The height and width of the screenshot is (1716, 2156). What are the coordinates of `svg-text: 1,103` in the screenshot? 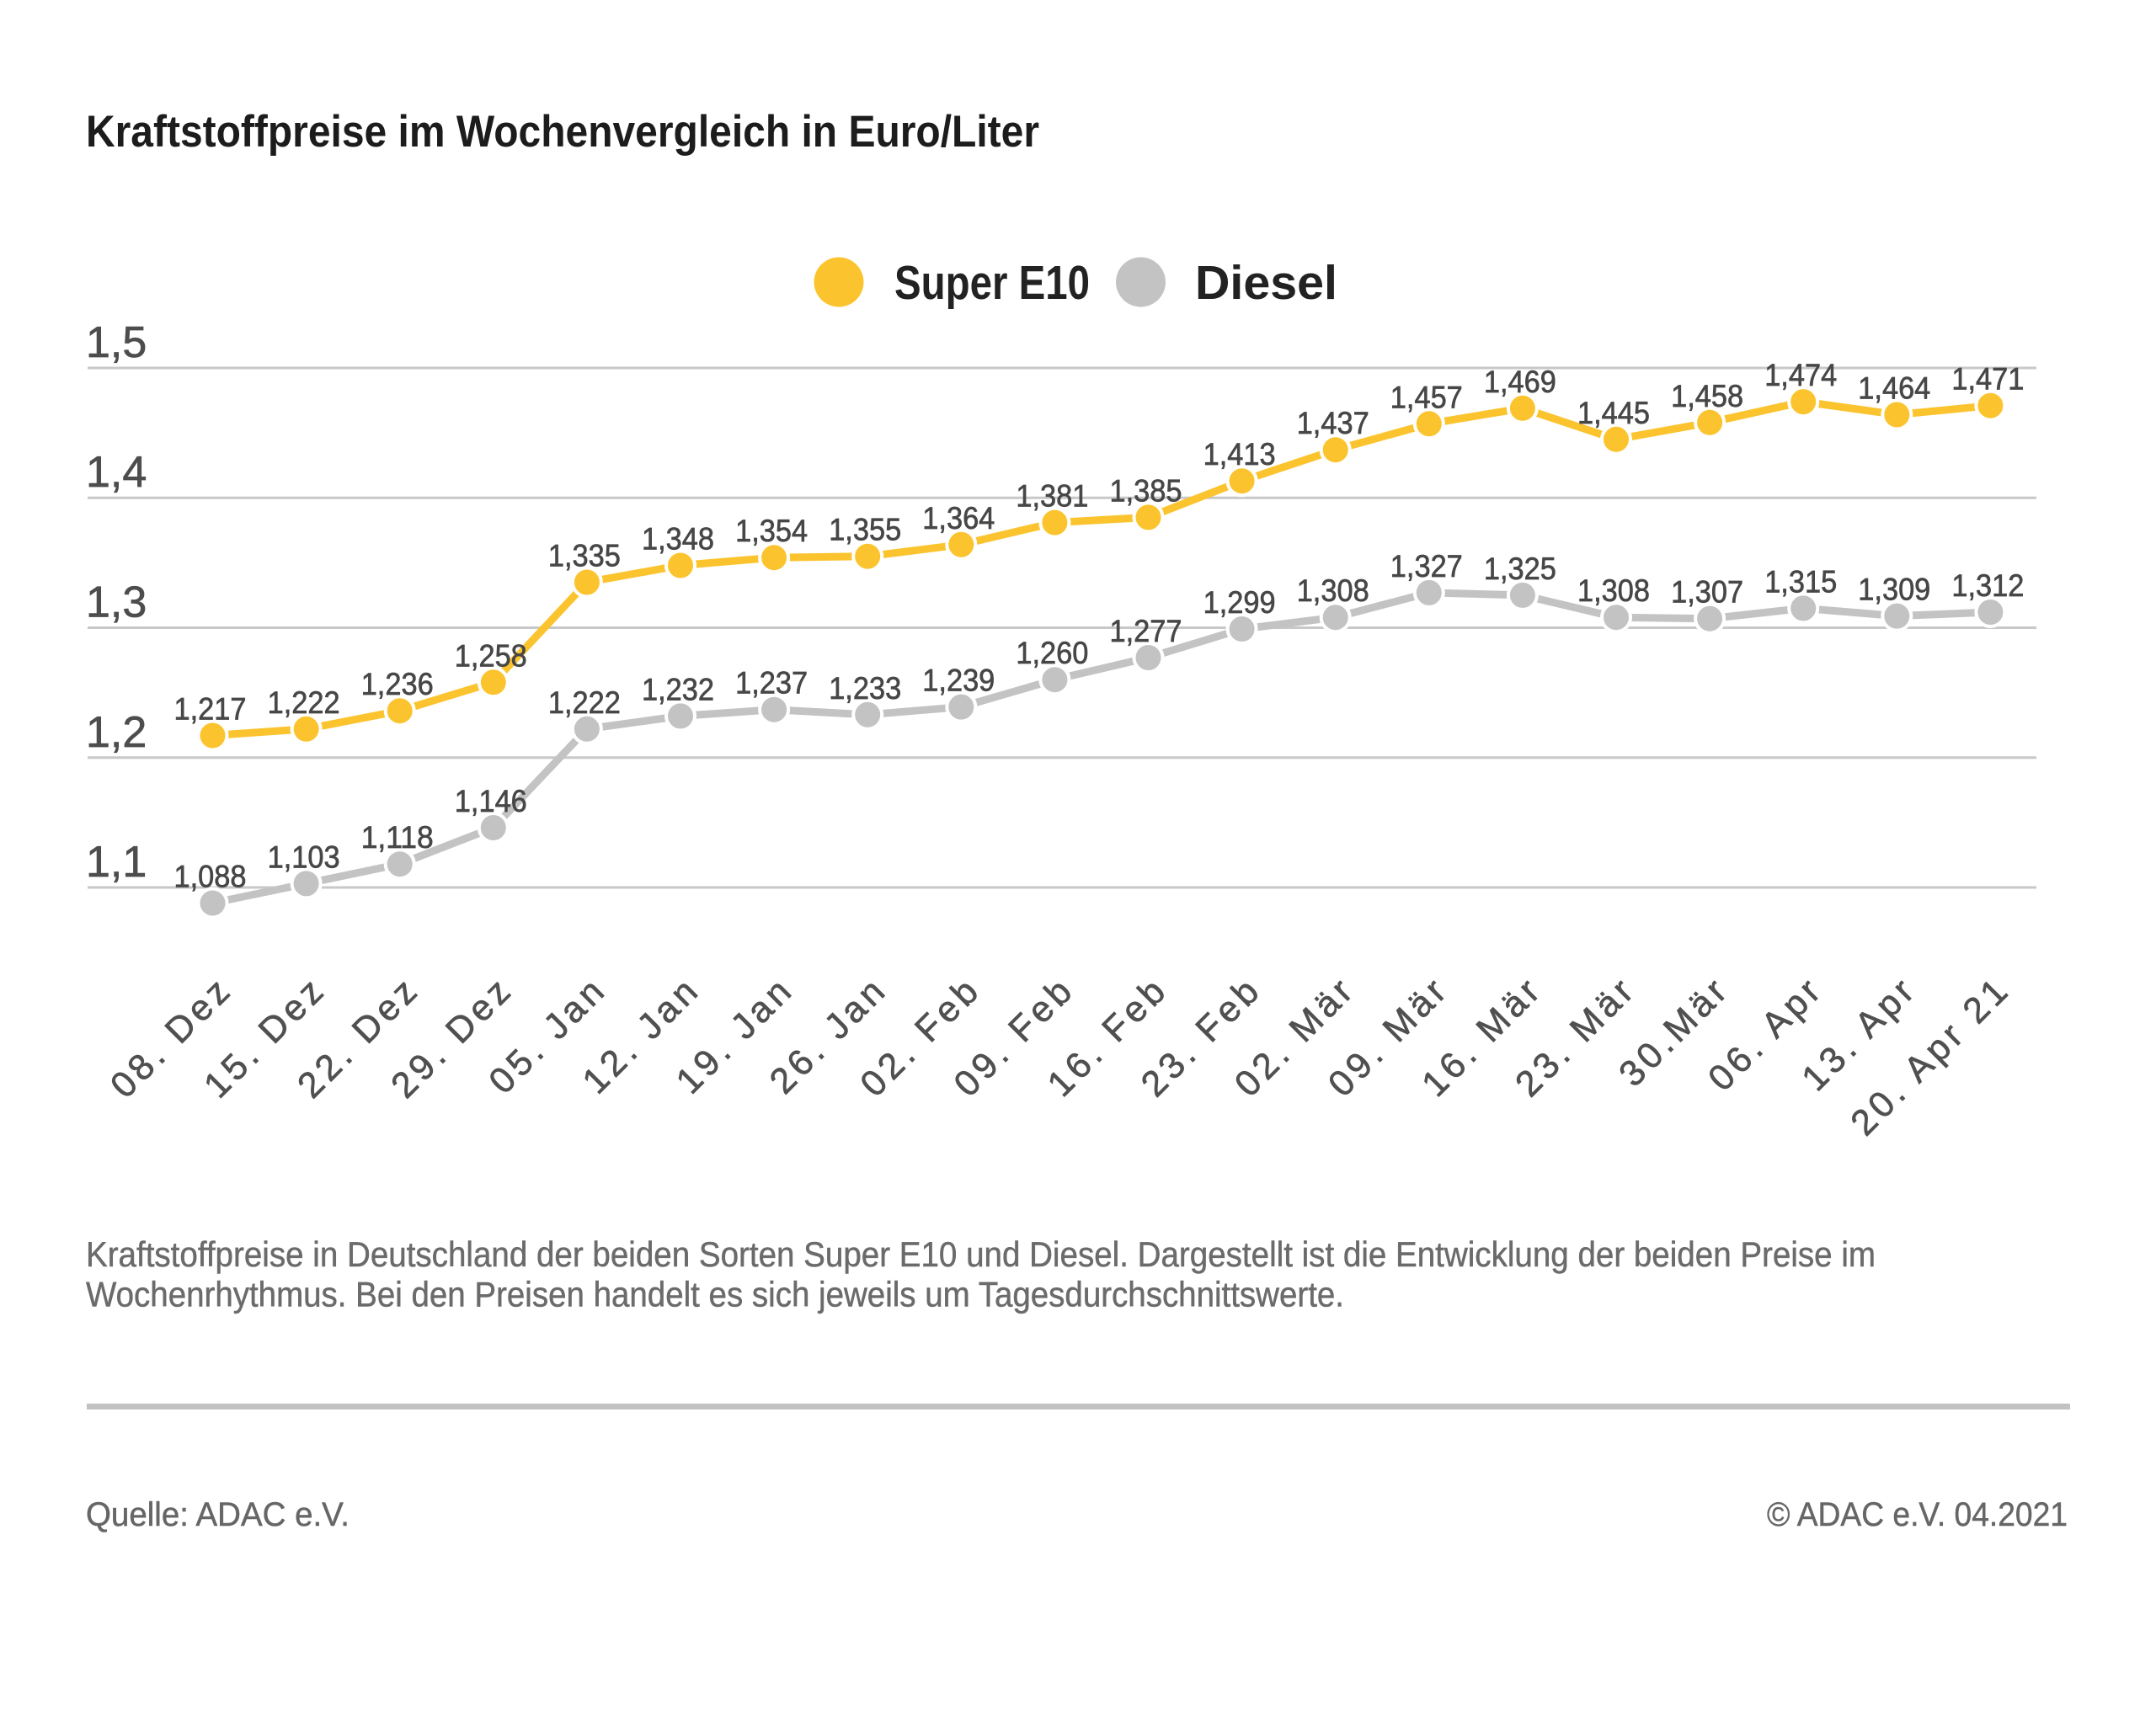 It's located at (304, 856).